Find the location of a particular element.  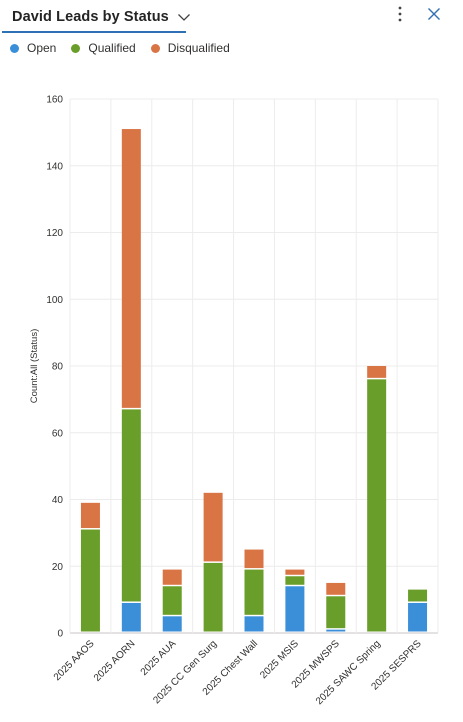

close-button is located at coordinates (434, 16).